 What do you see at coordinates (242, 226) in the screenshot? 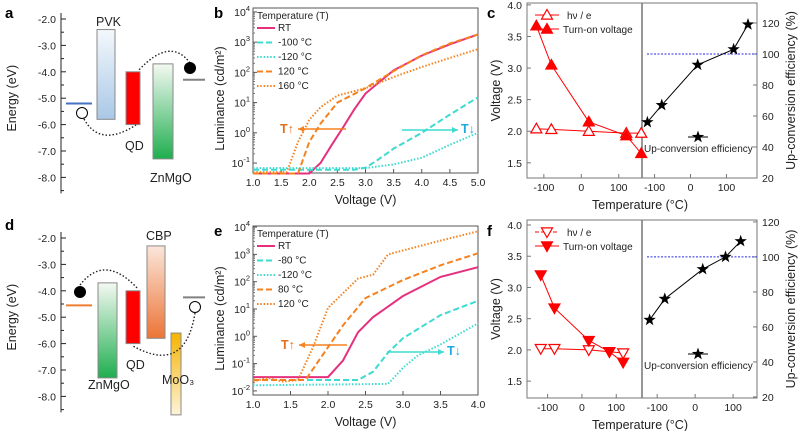
I see `y-tick-label: 104` at bounding box center [242, 226].